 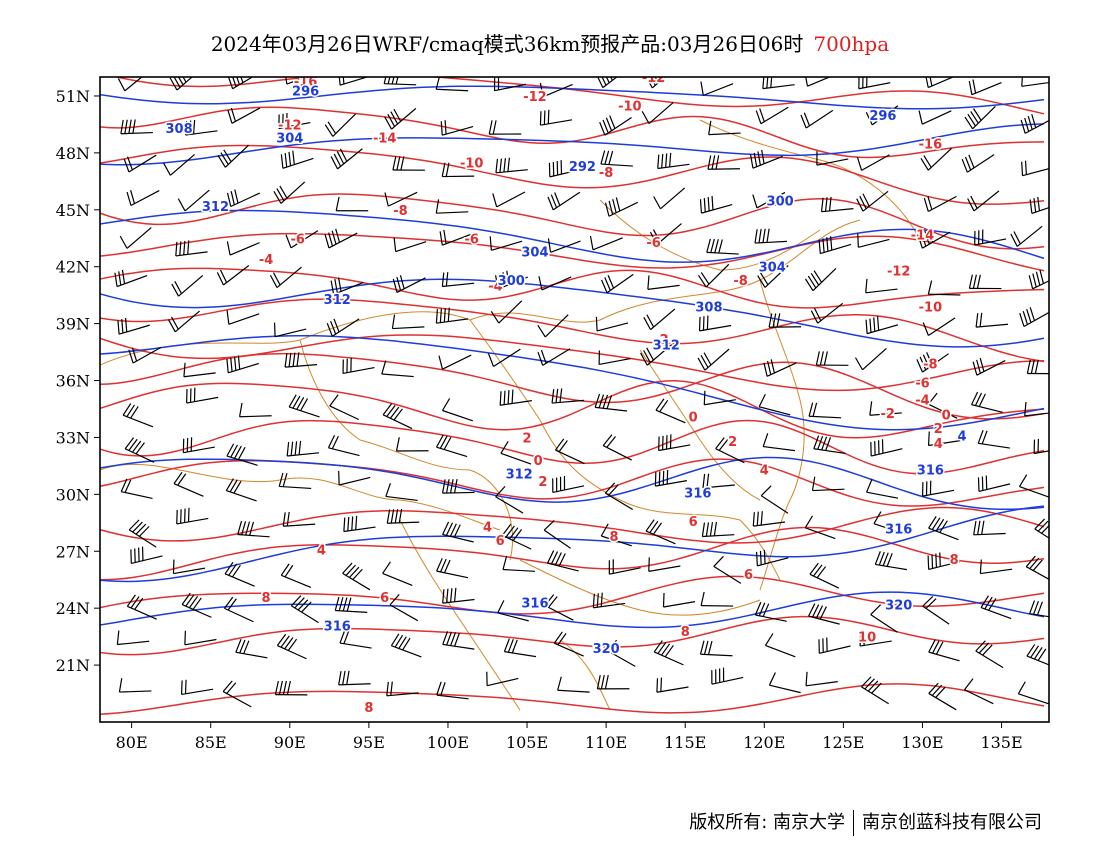 What do you see at coordinates (472, 163) in the screenshot?
I see `temperature-label: -10` at bounding box center [472, 163].